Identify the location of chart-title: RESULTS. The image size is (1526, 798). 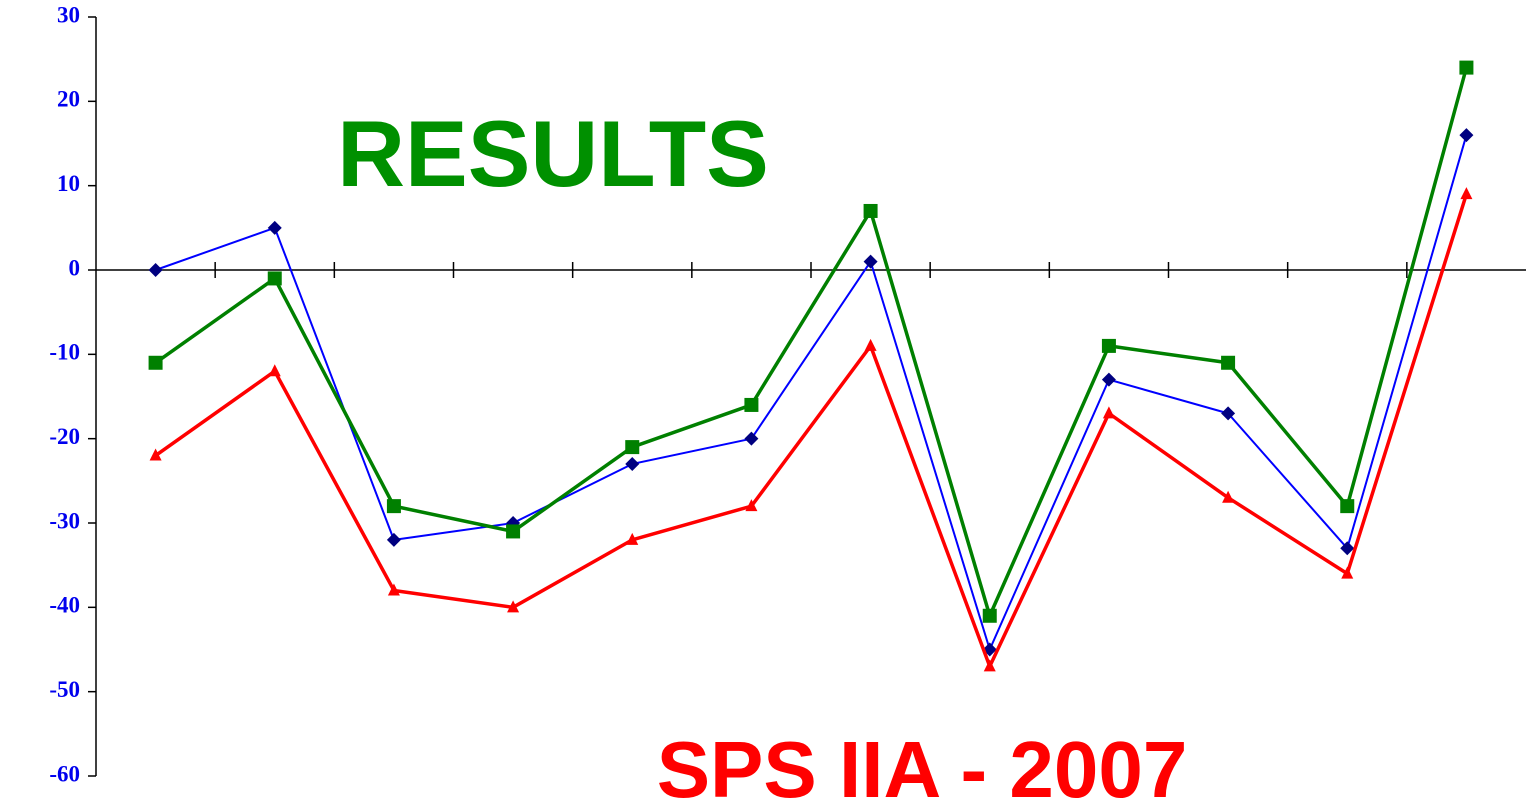
(553, 153).